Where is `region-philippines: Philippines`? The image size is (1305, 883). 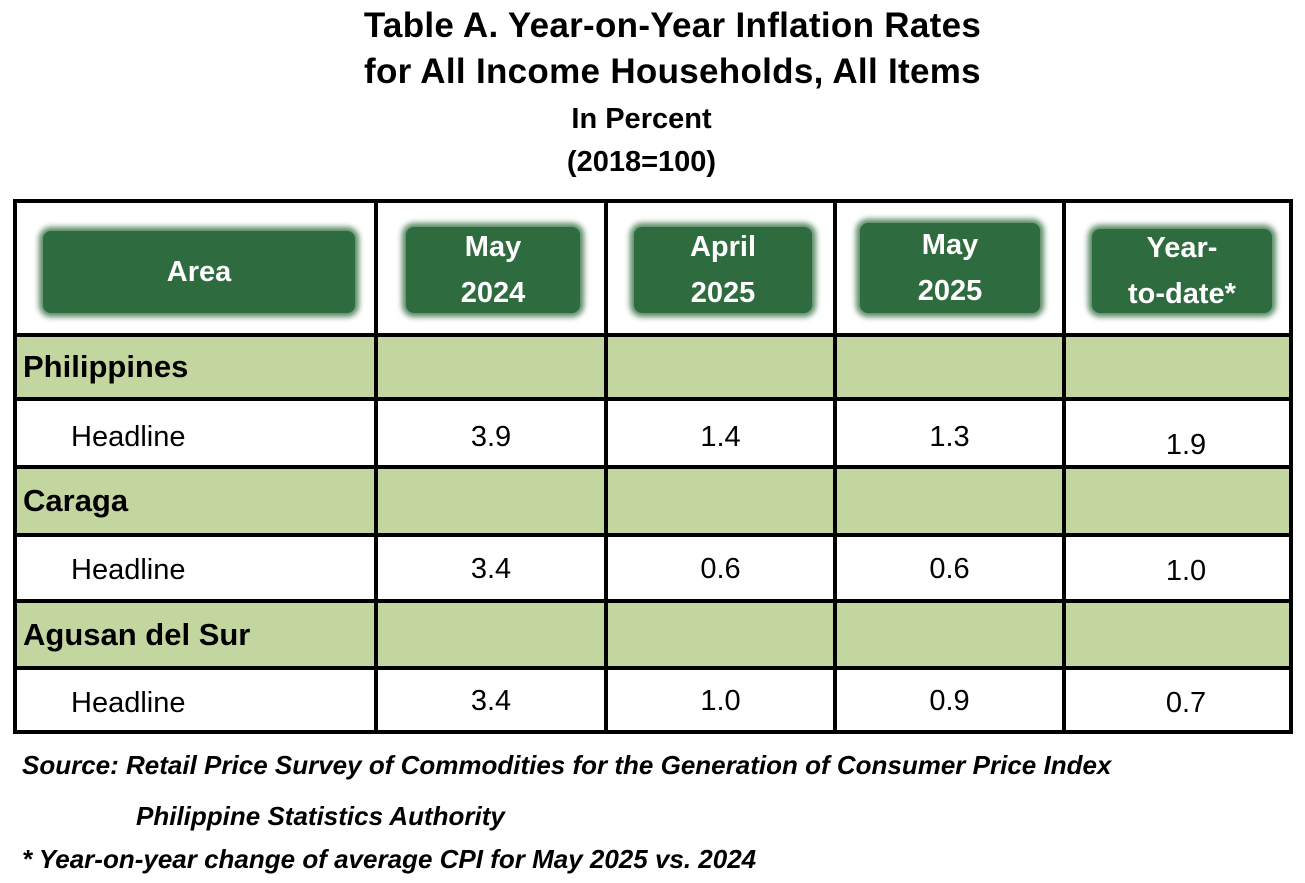
region-philippines: Philippines is located at coordinates (106, 366).